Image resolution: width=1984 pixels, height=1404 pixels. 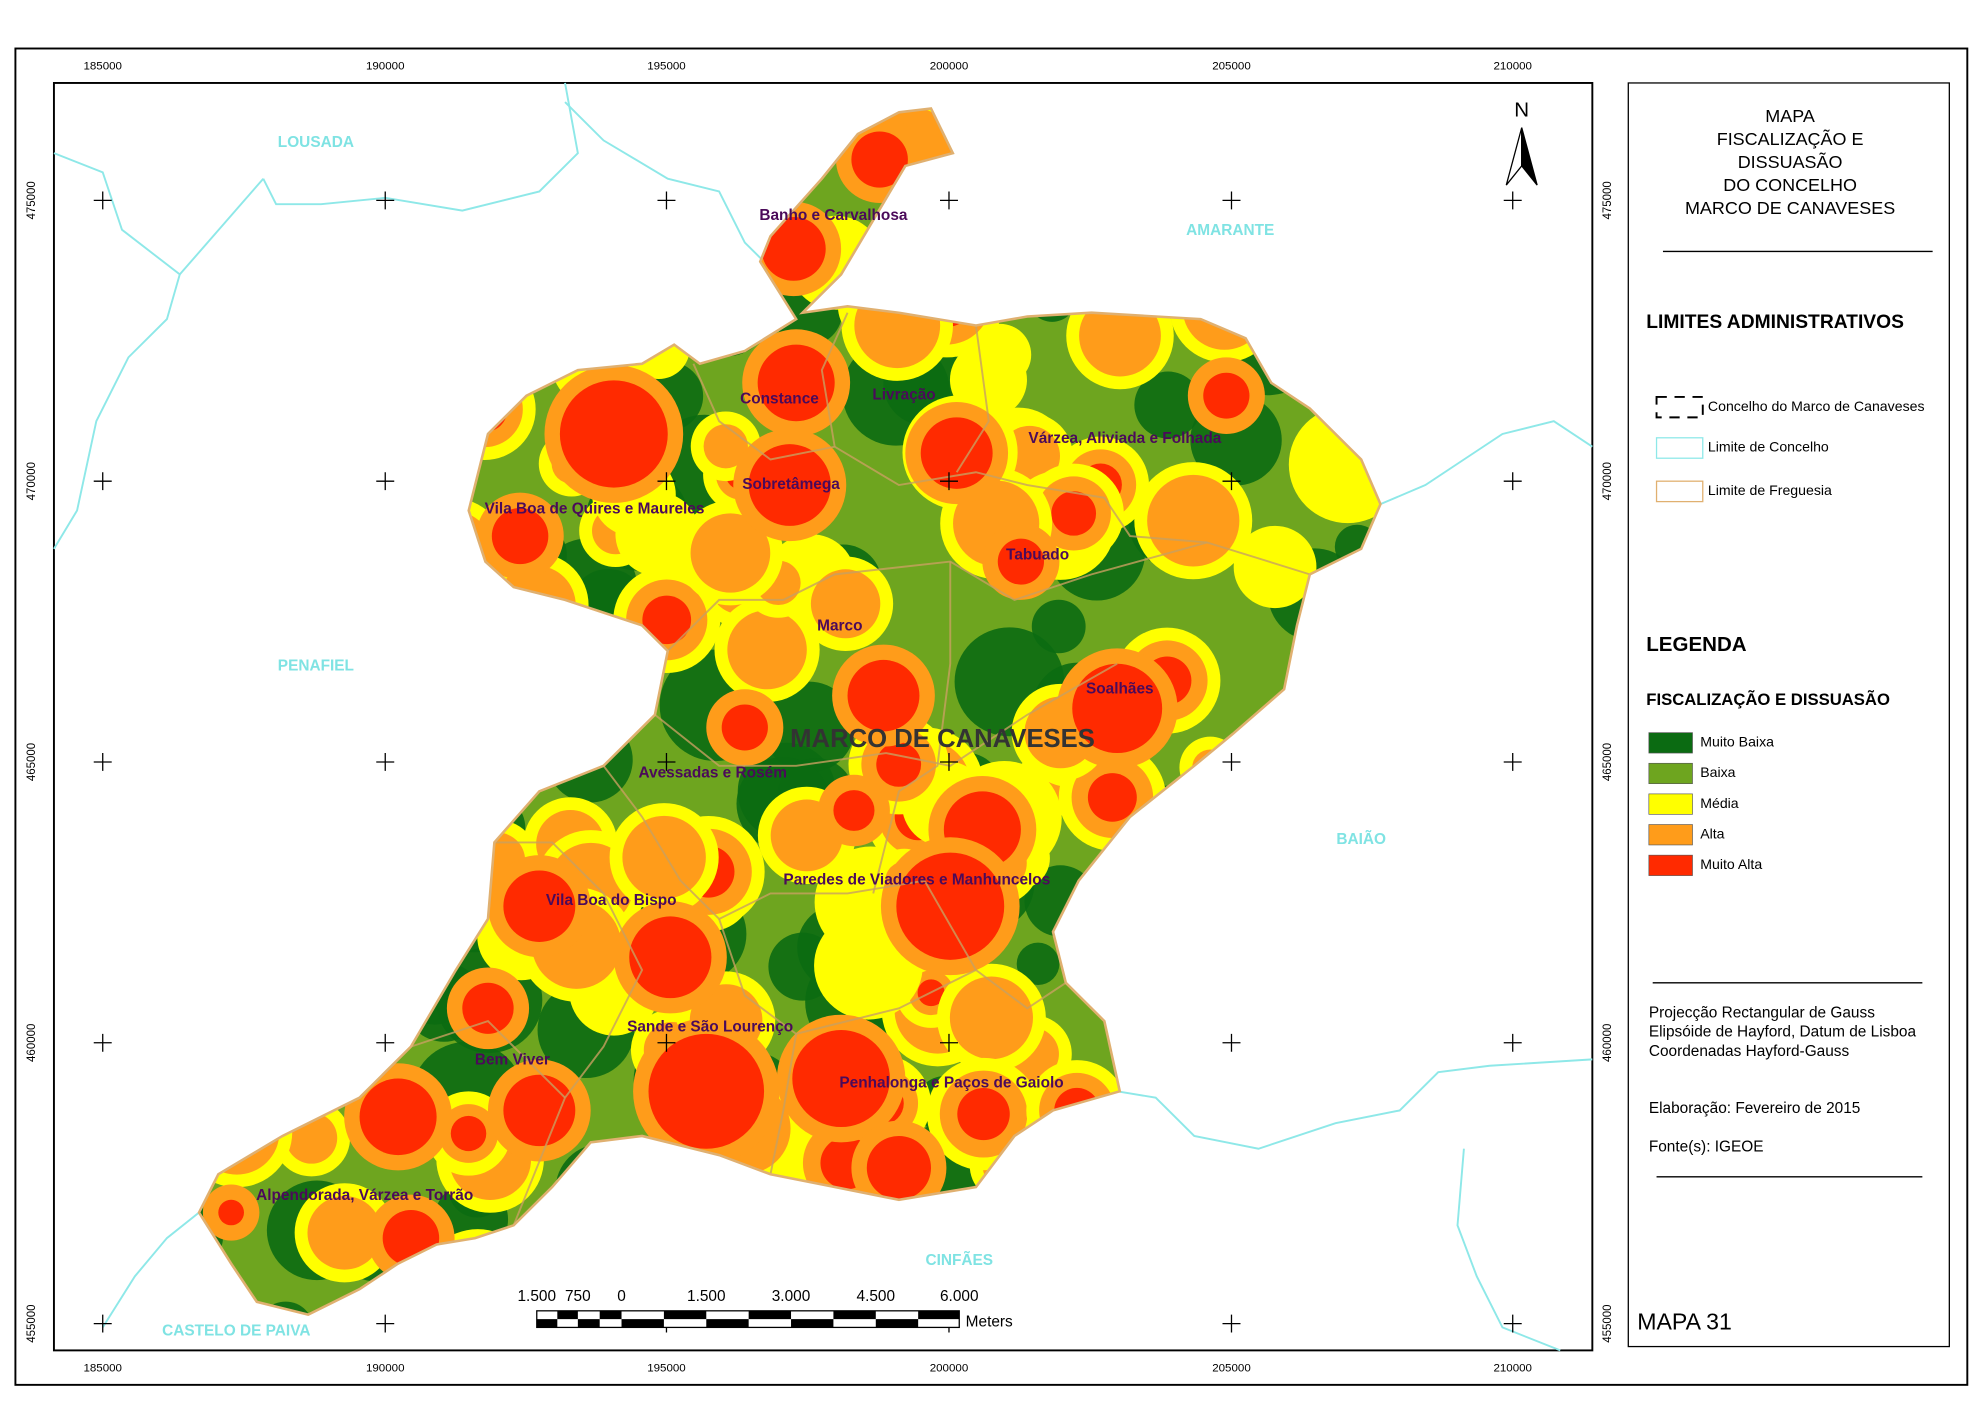 What do you see at coordinates (1788, 715) in the screenshot?
I see `side-panel` at bounding box center [1788, 715].